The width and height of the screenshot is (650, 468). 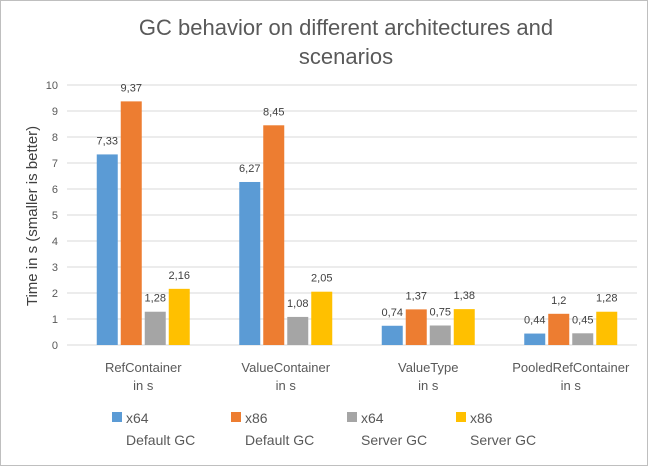 I want to click on y-tick-label: 9, so click(x=55, y=112).